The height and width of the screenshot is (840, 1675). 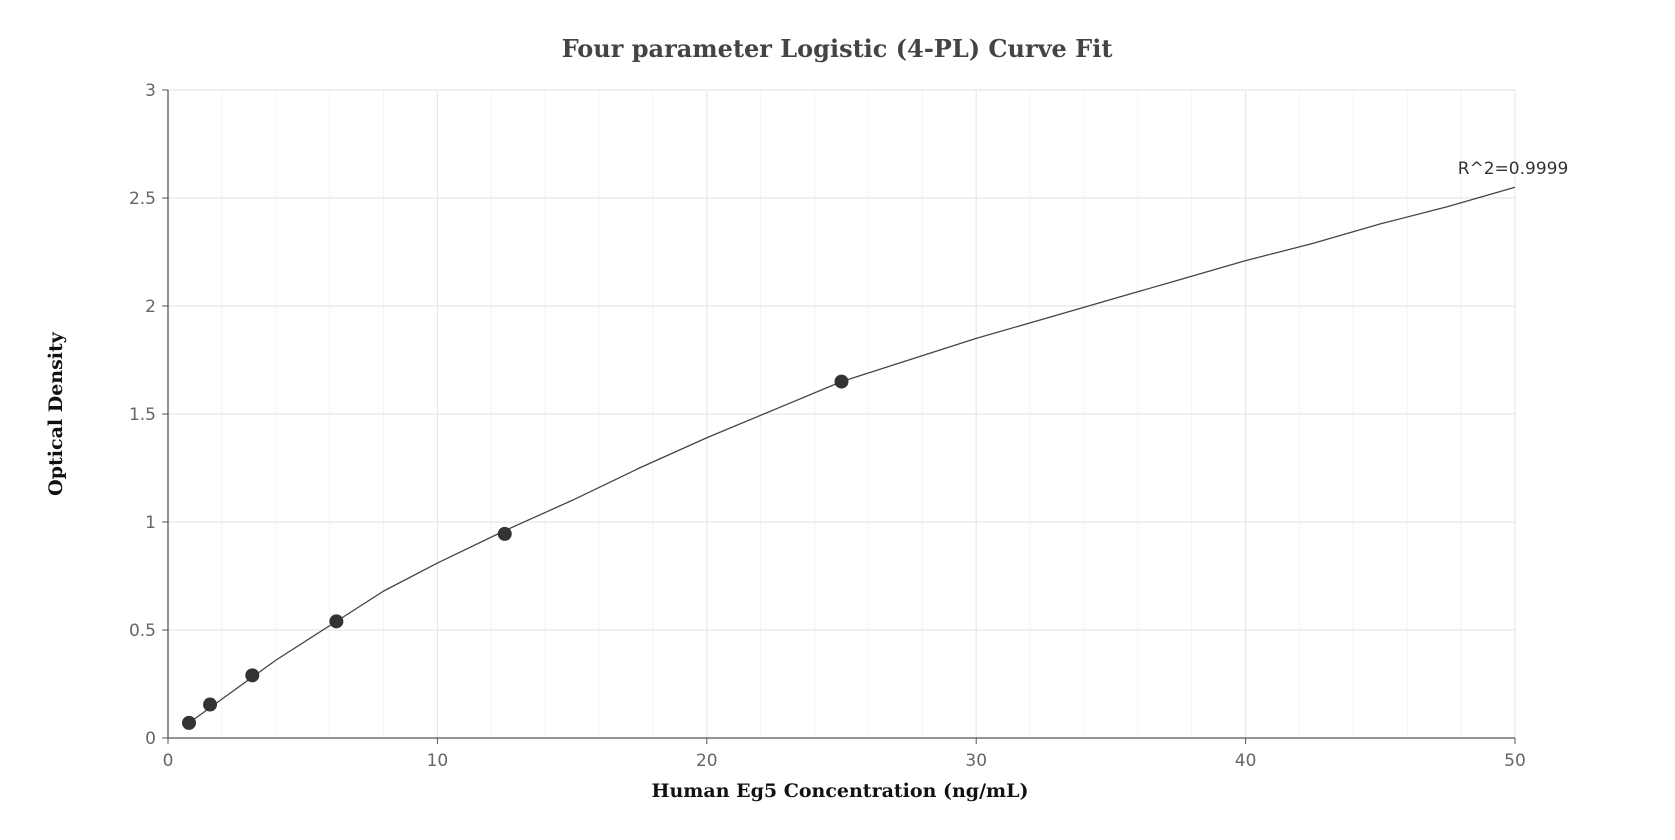 I want to click on x-tick-label: 50, so click(x=1515, y=761).